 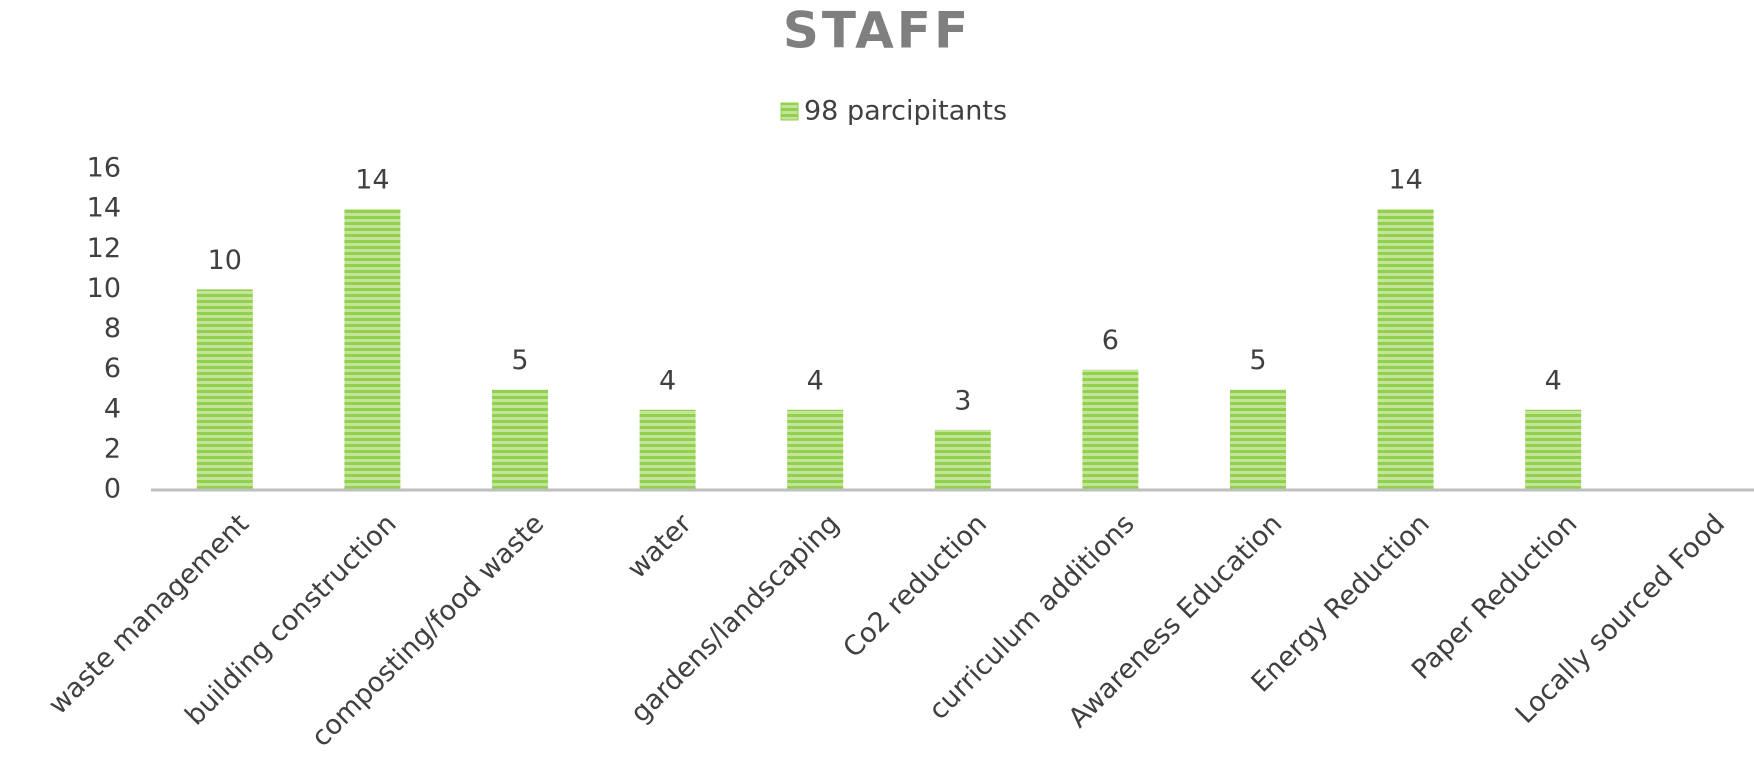 I want to click on x-tick-label: Co2 reduction, so click(x=915, y=586).